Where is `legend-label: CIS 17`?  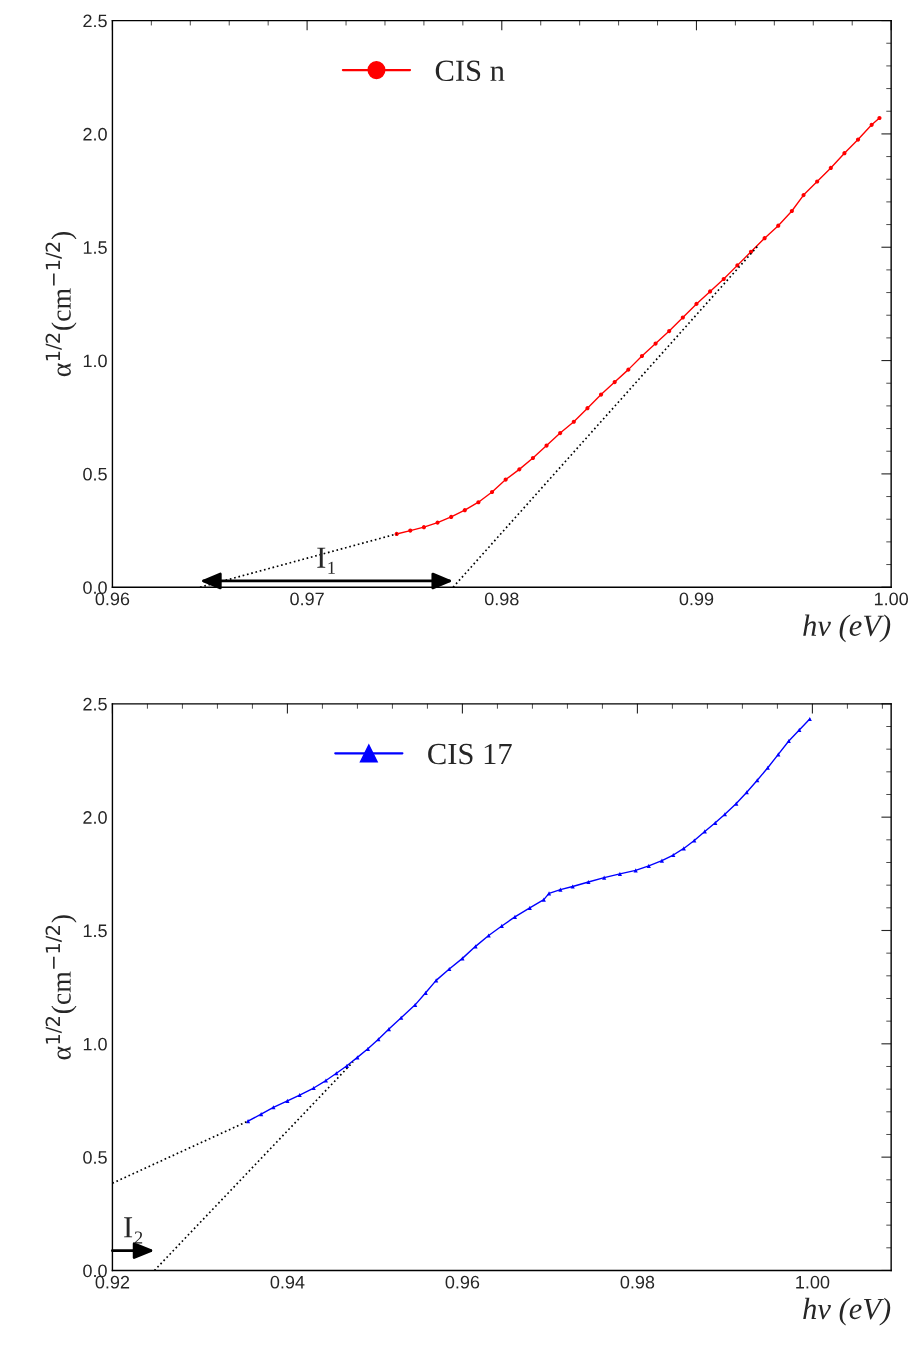 legend-label: CIS 17 is located at coordinates (470, 754).